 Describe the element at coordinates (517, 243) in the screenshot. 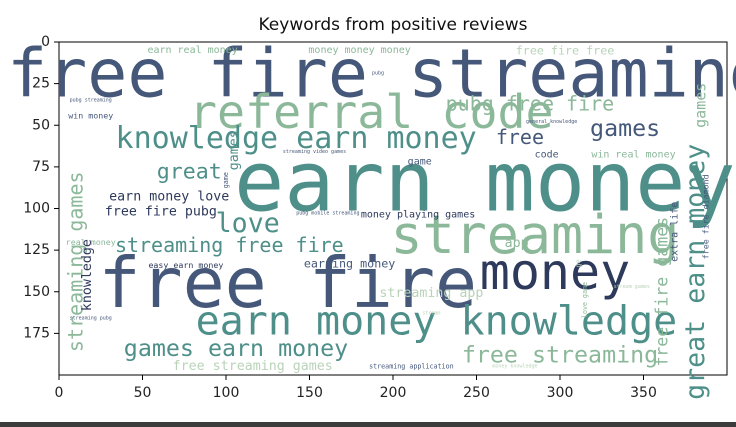

I see `cloud-word-22: app` at that location.